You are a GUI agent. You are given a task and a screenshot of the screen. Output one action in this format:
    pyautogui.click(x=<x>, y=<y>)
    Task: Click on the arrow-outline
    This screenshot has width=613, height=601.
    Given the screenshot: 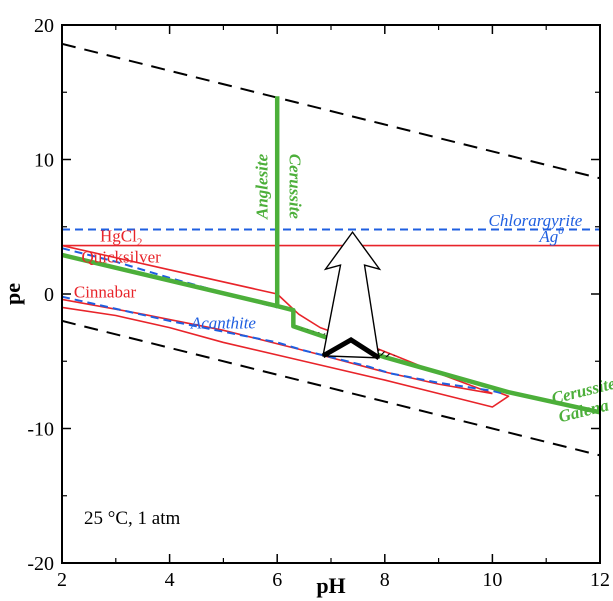 What is the action you would take?
    pyautogui.click(x=352, y=294)
    